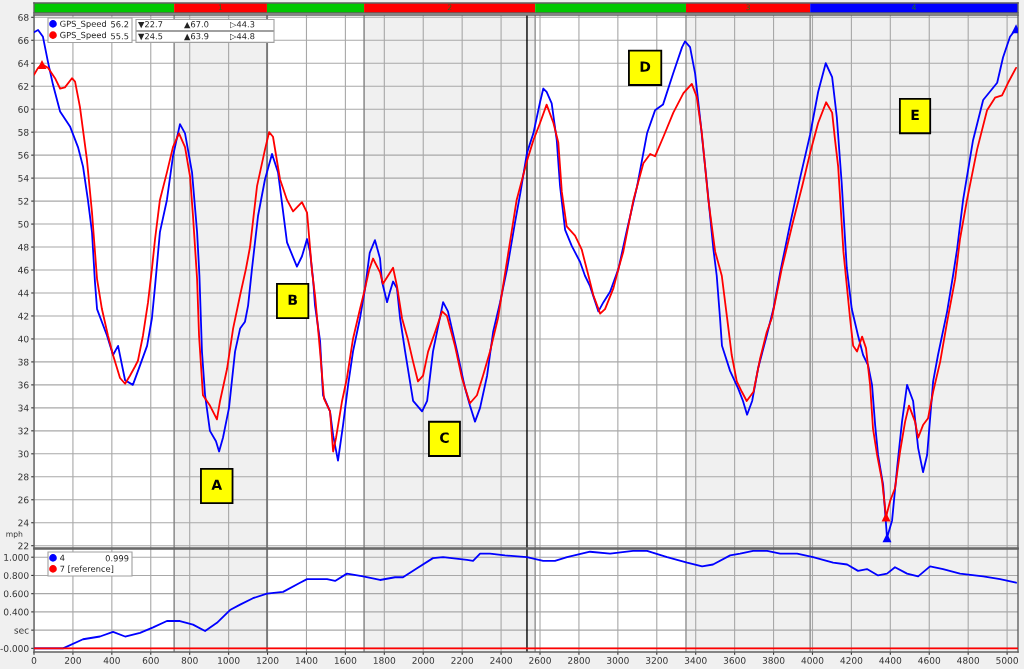 The width and height of the screenshot is (1024, 669). I want to click on y-tick-label: 32, so click(23, 431).